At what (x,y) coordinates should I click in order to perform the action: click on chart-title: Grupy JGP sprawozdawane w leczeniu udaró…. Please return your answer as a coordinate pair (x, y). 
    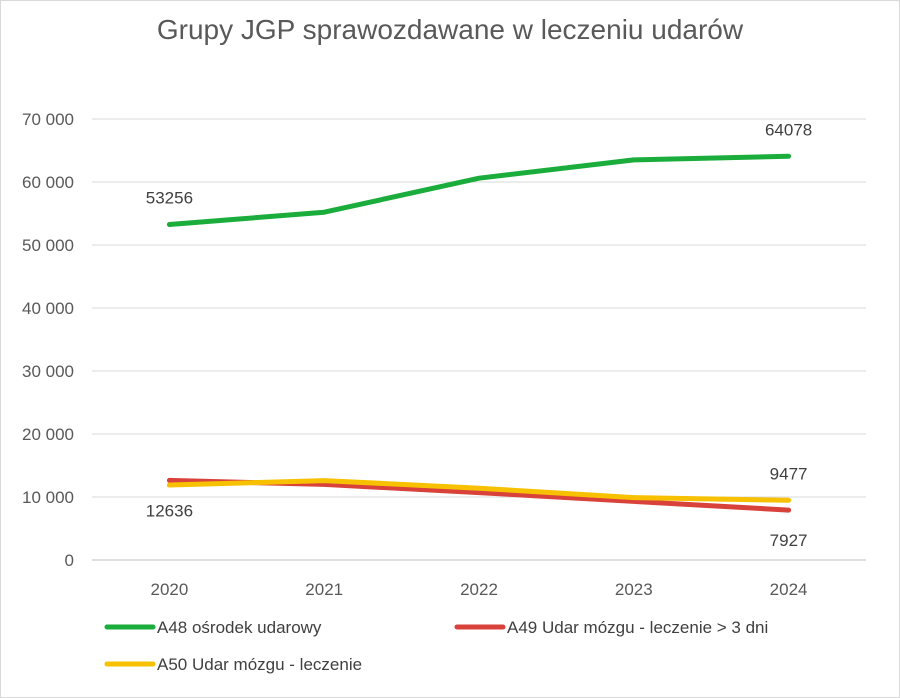
    Looking at the image, I should click on (450, 29).